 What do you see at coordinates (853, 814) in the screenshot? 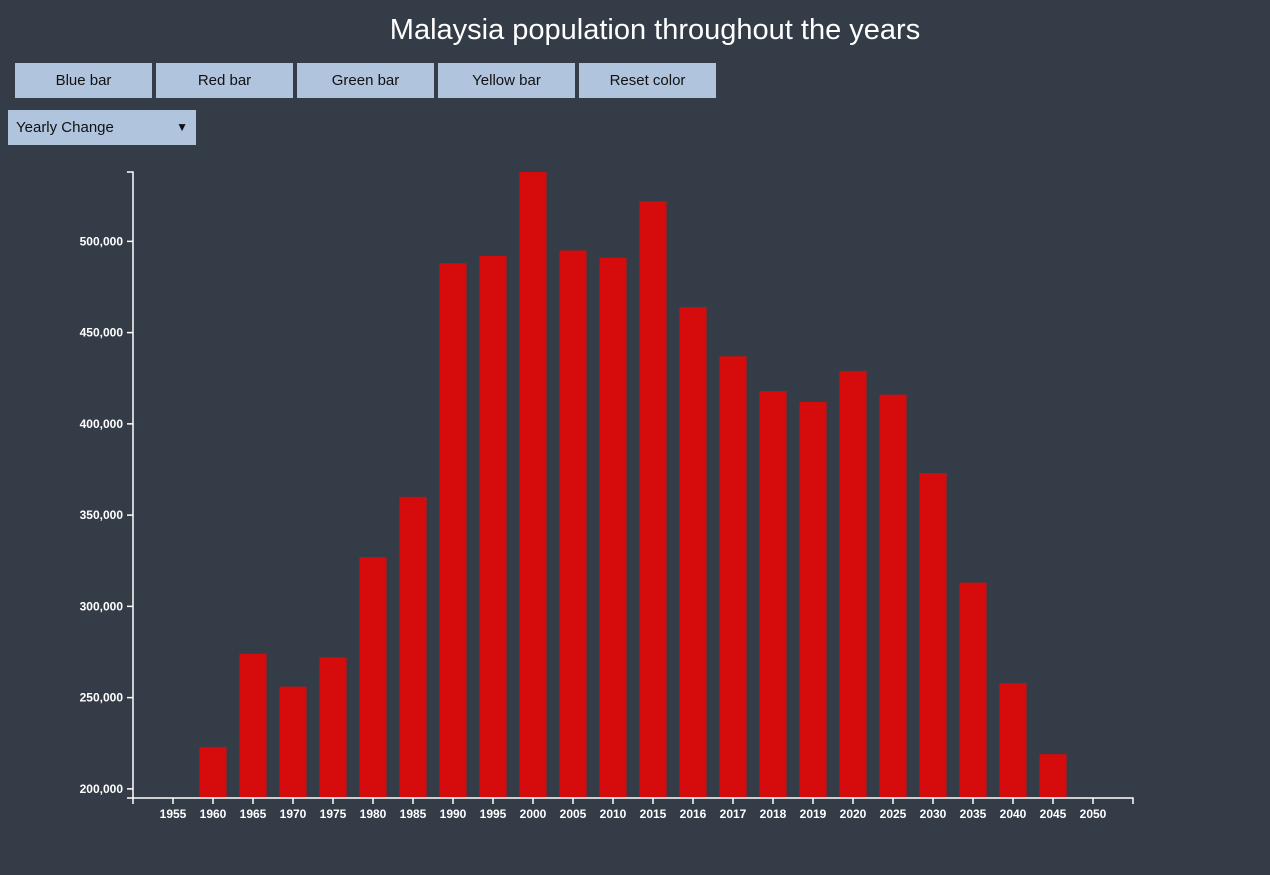
I see `x-tick-label: 2020` at bounding box center [853, 814].